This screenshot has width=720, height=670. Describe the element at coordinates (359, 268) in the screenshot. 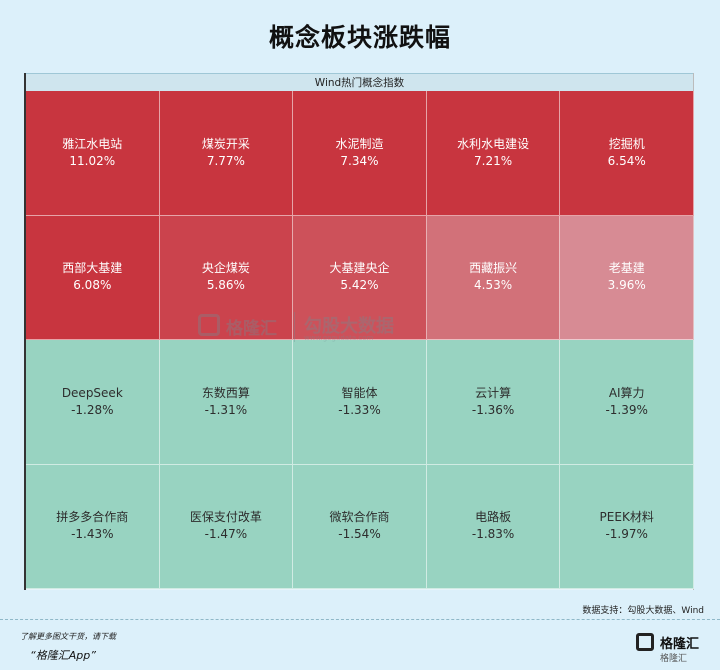

I see `tile-label: 大基建央企` at that location.